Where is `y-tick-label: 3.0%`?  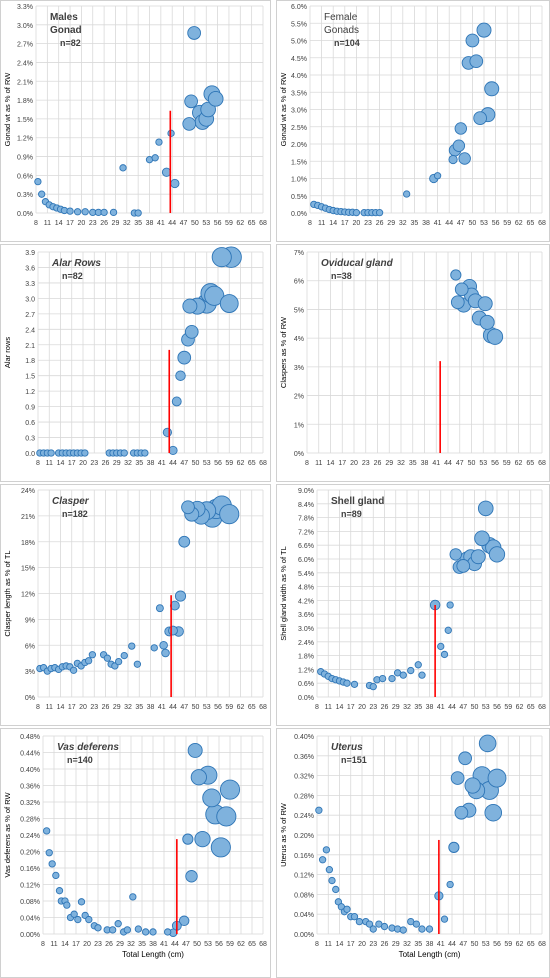 y-tick-label: 3.0% is located at coordinates (25, 26).